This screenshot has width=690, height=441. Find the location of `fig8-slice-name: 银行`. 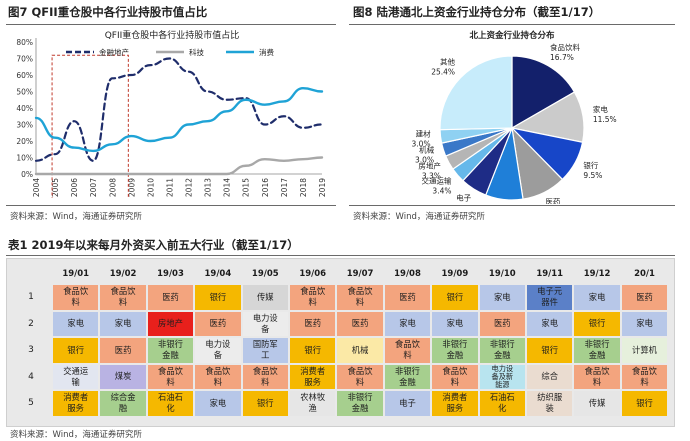

fig8-slice-name: 银行 is located at coordinates (590, 165).